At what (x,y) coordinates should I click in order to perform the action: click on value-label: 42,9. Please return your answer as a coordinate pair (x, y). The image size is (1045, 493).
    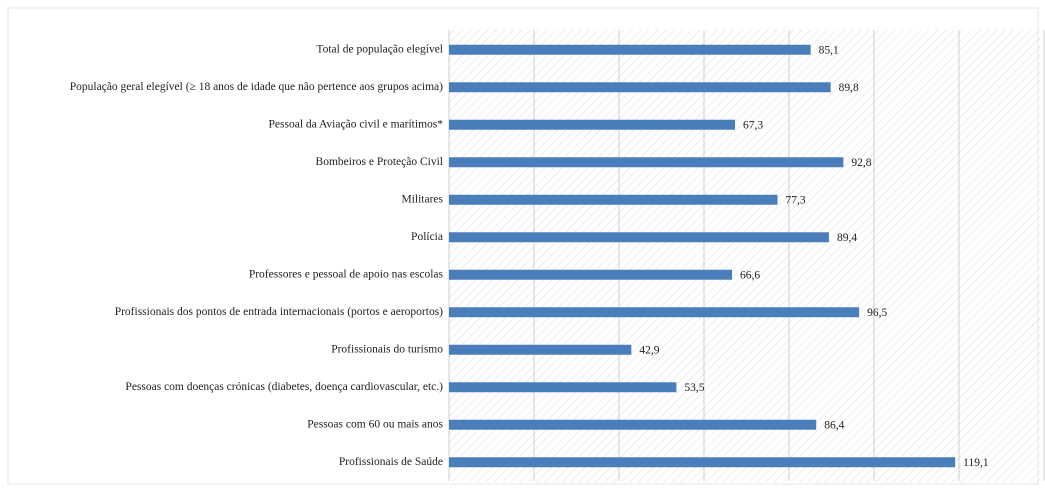
    Looking at the image, I should click on (649, 350).